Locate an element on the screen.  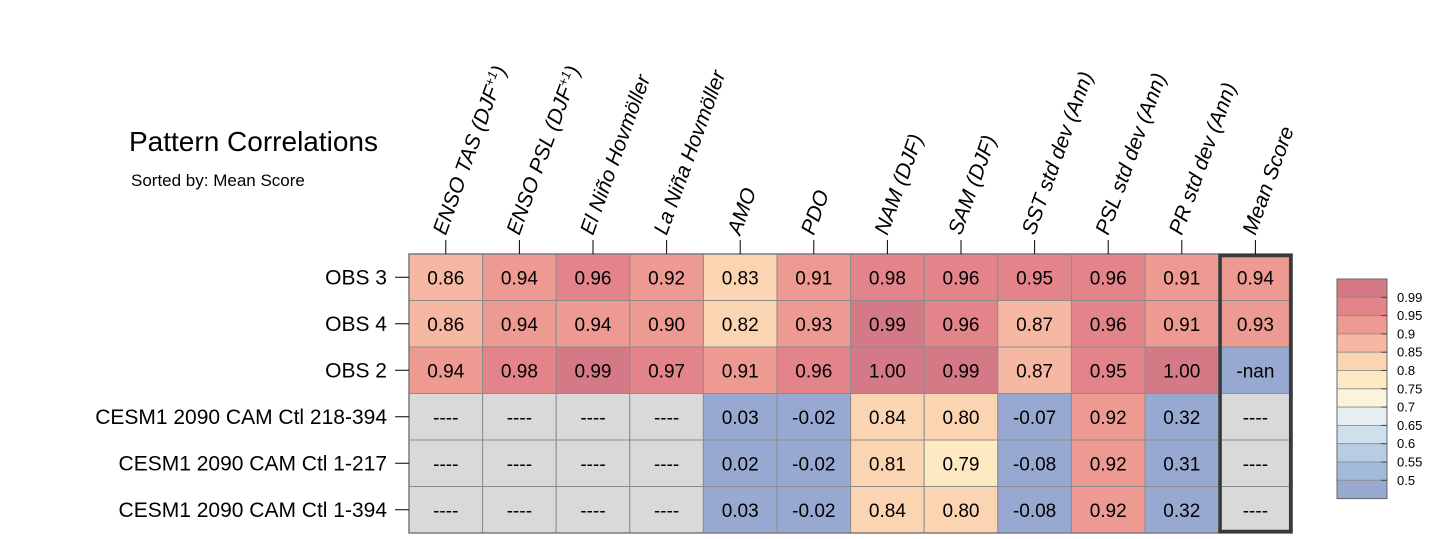
colorbar-label: 0.7 is located at coordinates (1406, 407).